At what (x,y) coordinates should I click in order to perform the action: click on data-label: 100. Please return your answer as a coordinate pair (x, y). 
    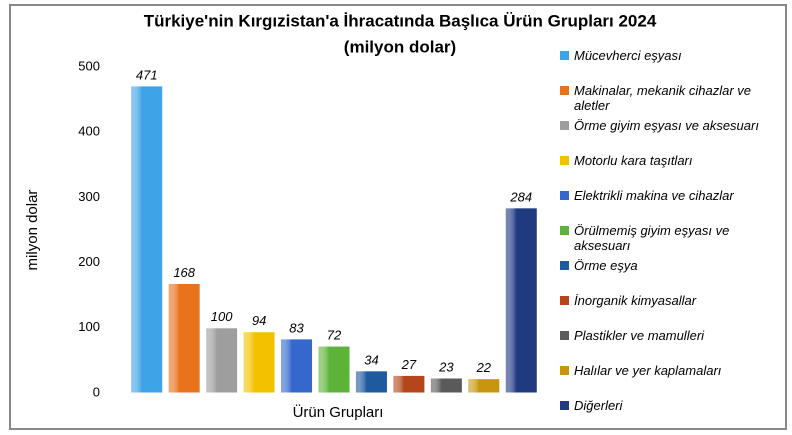
    Looking at the image, I should click on (222, 316).